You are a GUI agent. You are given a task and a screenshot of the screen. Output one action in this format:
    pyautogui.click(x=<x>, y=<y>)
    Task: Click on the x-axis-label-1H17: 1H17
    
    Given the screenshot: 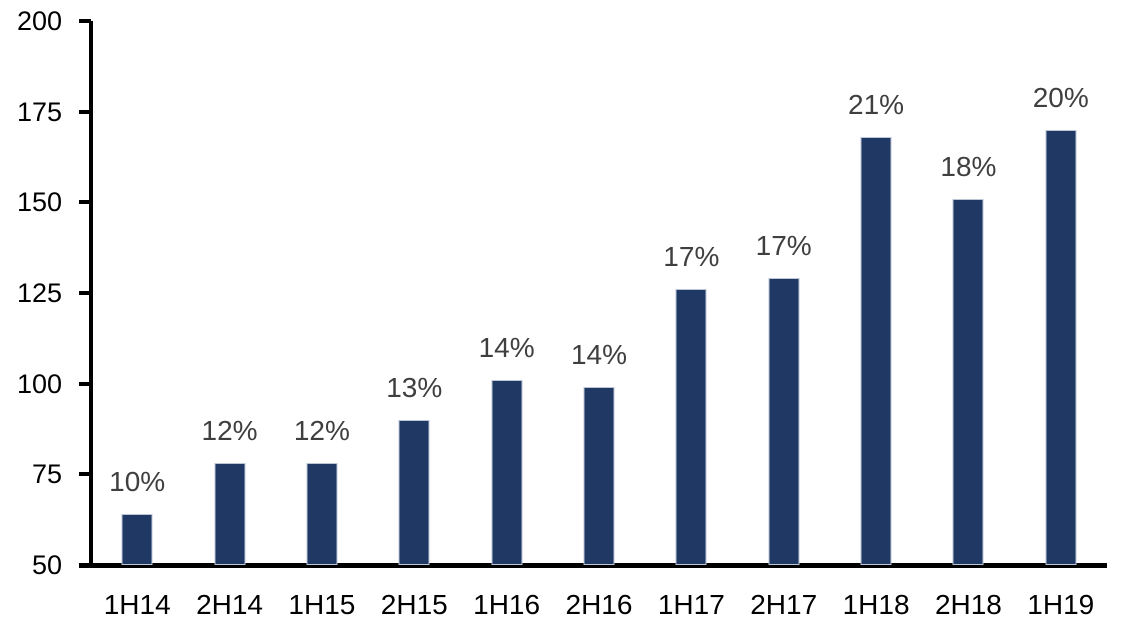 What is the action you would take?
    pyautogui.click(x=691, y=604)
    